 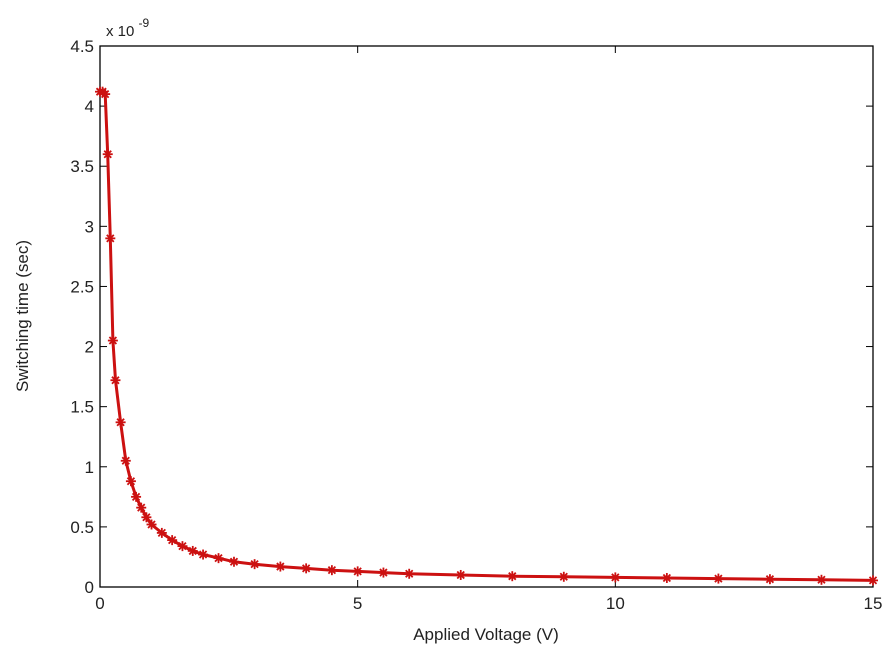 I want to click on y-tick-label: 2.5, so click(x=82, y=286).